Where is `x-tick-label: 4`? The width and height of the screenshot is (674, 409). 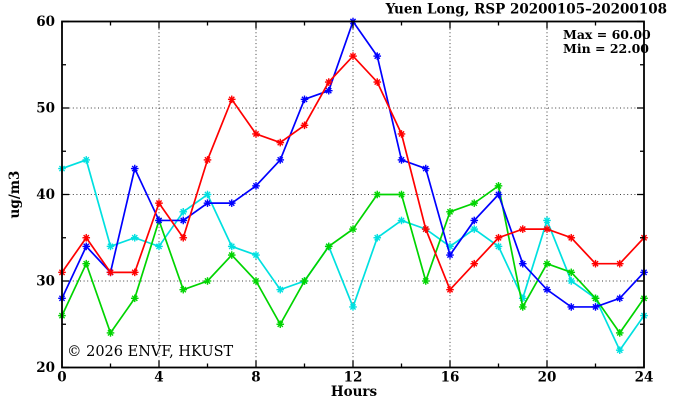
x-tick-label: 4 is located at coordinates (158, 378).